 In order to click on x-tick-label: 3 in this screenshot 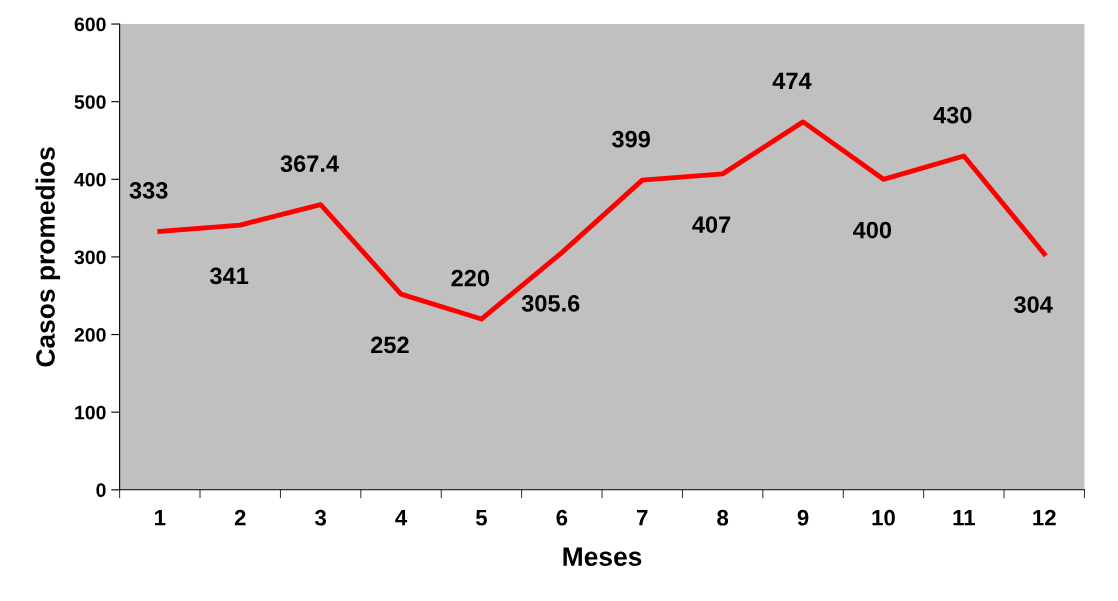, I will do `click(320, 517)`.